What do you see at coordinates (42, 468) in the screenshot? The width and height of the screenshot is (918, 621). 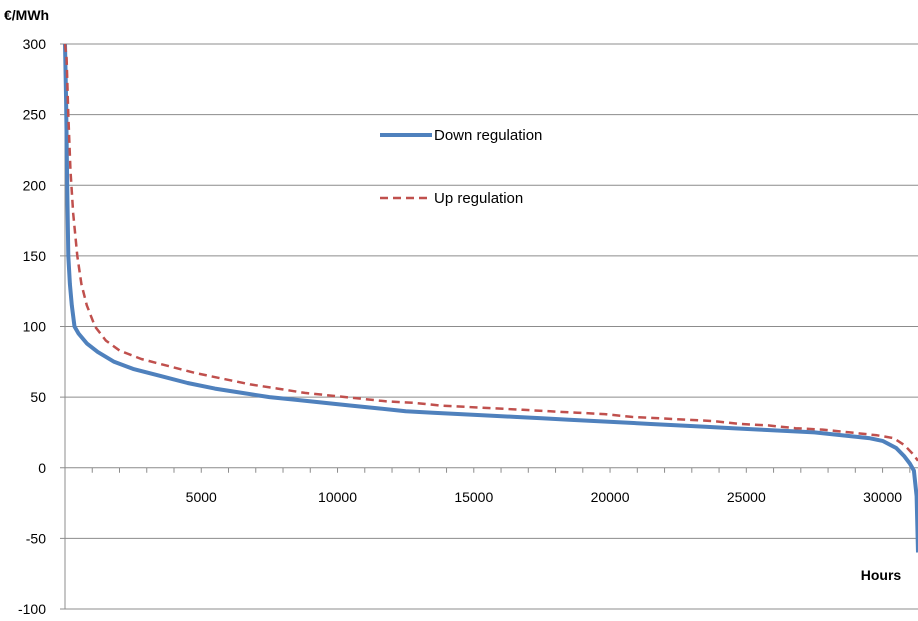 I see `y-tick-label: 0` at bounding box center [42, 468].